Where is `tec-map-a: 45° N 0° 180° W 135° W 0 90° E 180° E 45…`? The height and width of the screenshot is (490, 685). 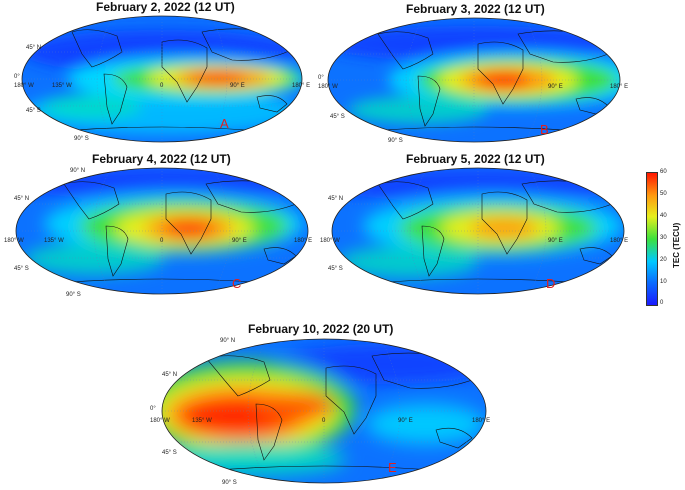
tec-map-a: 45° N 0° 180° W 135° W 0 90° E 180° E 45… is located at coordinates (162, 79).